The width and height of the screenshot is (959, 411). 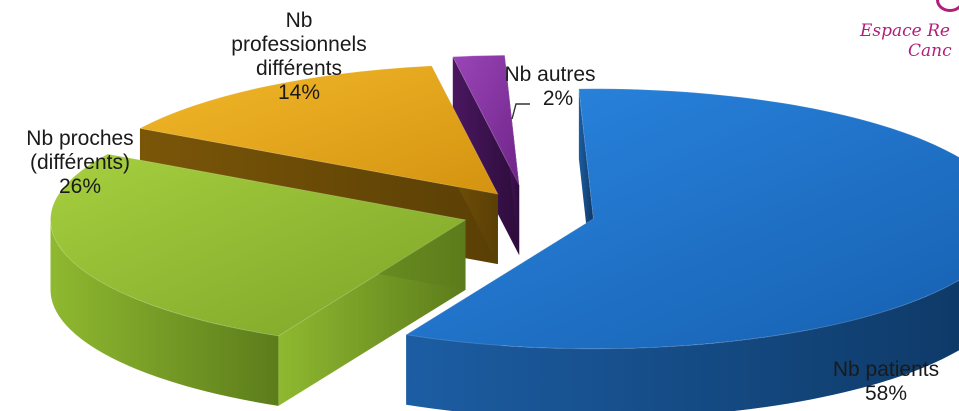 What do you see at coordinates (558, 98) in the screenshot?
I see `label-autres-pct: 2%` at bounding box center [558, 98].